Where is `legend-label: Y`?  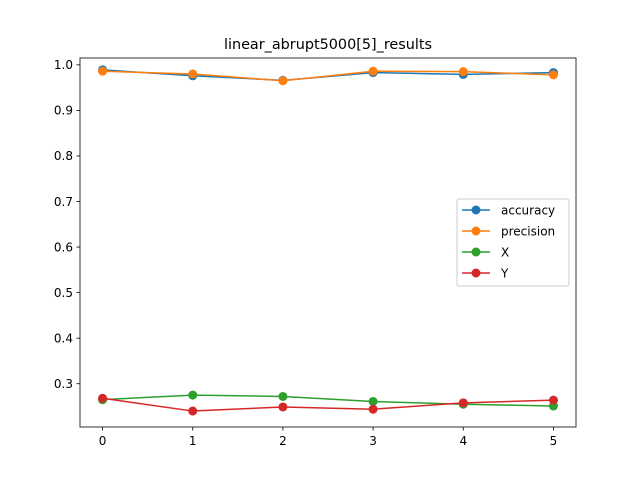 legend-label: Y is located at coordinates (504, 273).